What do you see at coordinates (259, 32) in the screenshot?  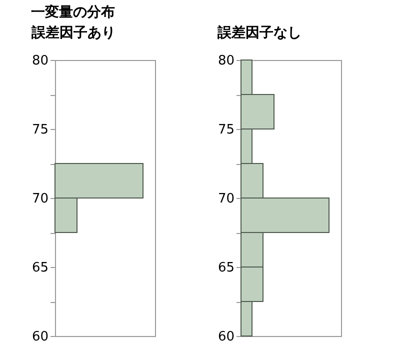 I see `chart-title: 誤差因子なし` at bounding box center [259, 32].